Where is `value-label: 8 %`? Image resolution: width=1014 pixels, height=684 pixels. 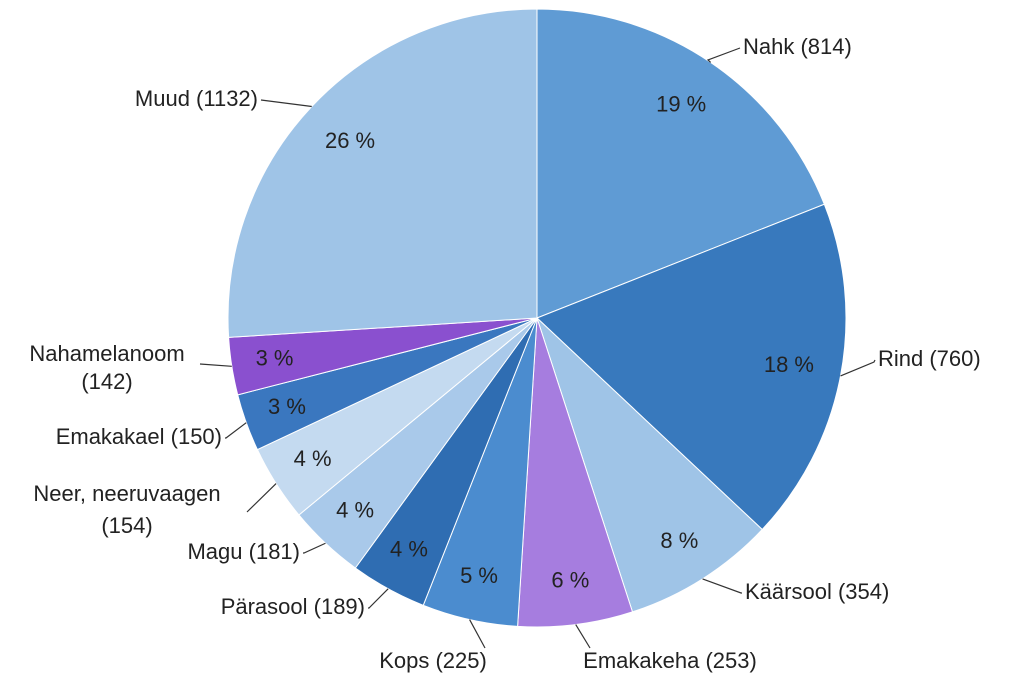 value-label: 8 % is located at coordinates (679, 540).